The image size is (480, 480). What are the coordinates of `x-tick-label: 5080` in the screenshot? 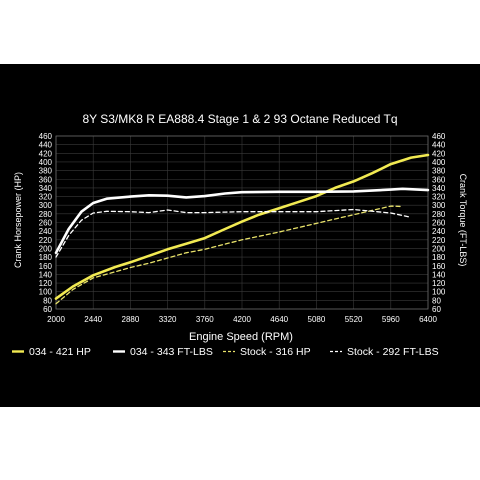 It's located at (317, 319).